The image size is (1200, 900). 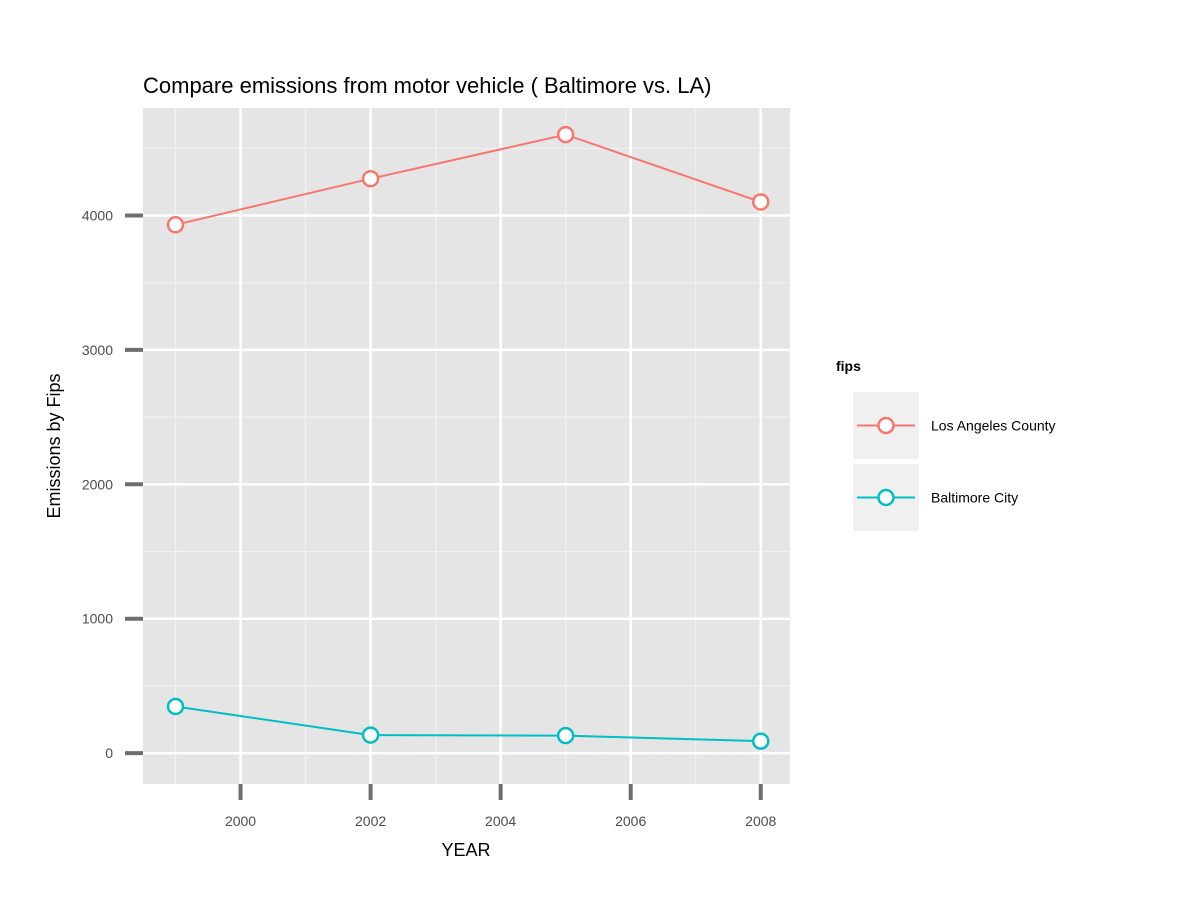 I want to click on x-tick-label: 2008, so click(x=760, y=821).